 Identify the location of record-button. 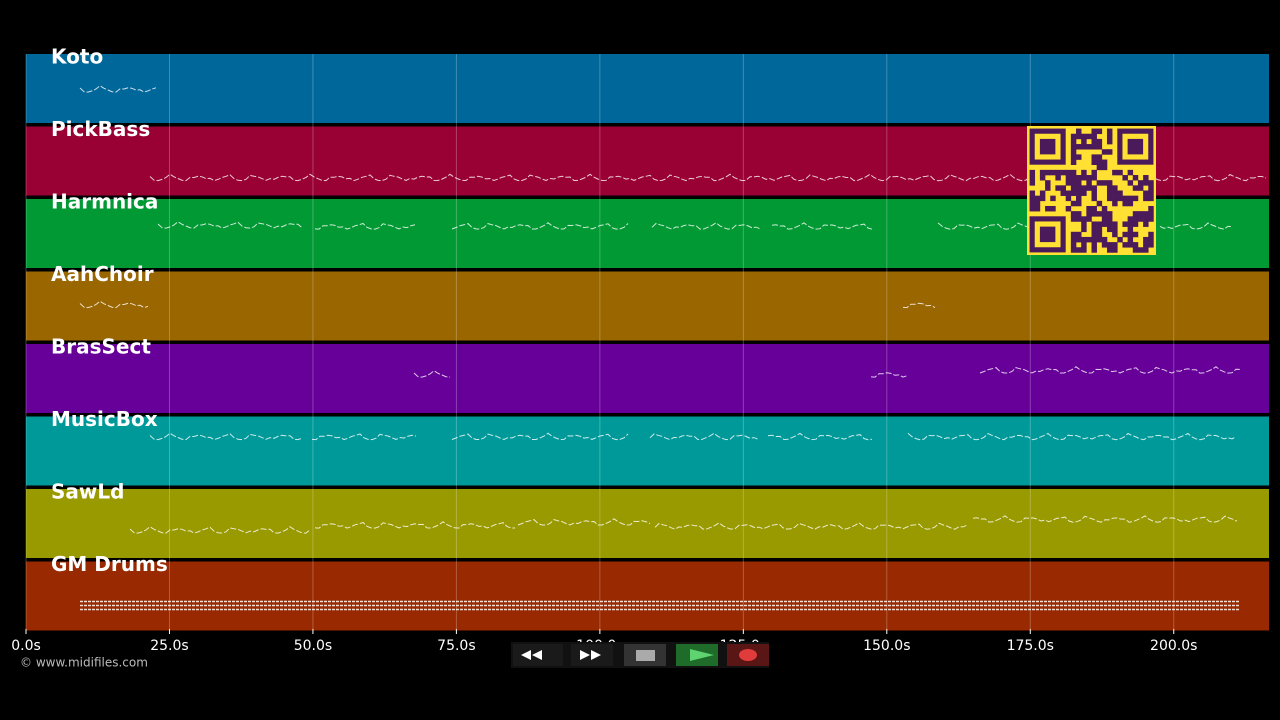
(748, 655).